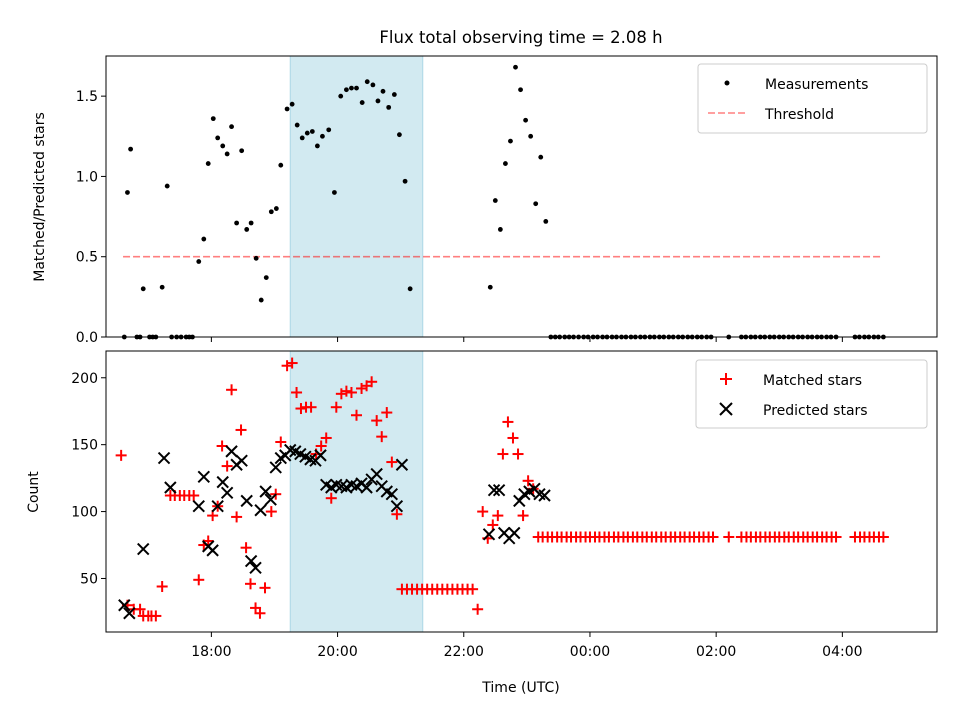 The image size is (960, 720). I want to click on bottom-y-ticks: 50 100 150 200, so click(88, 479).